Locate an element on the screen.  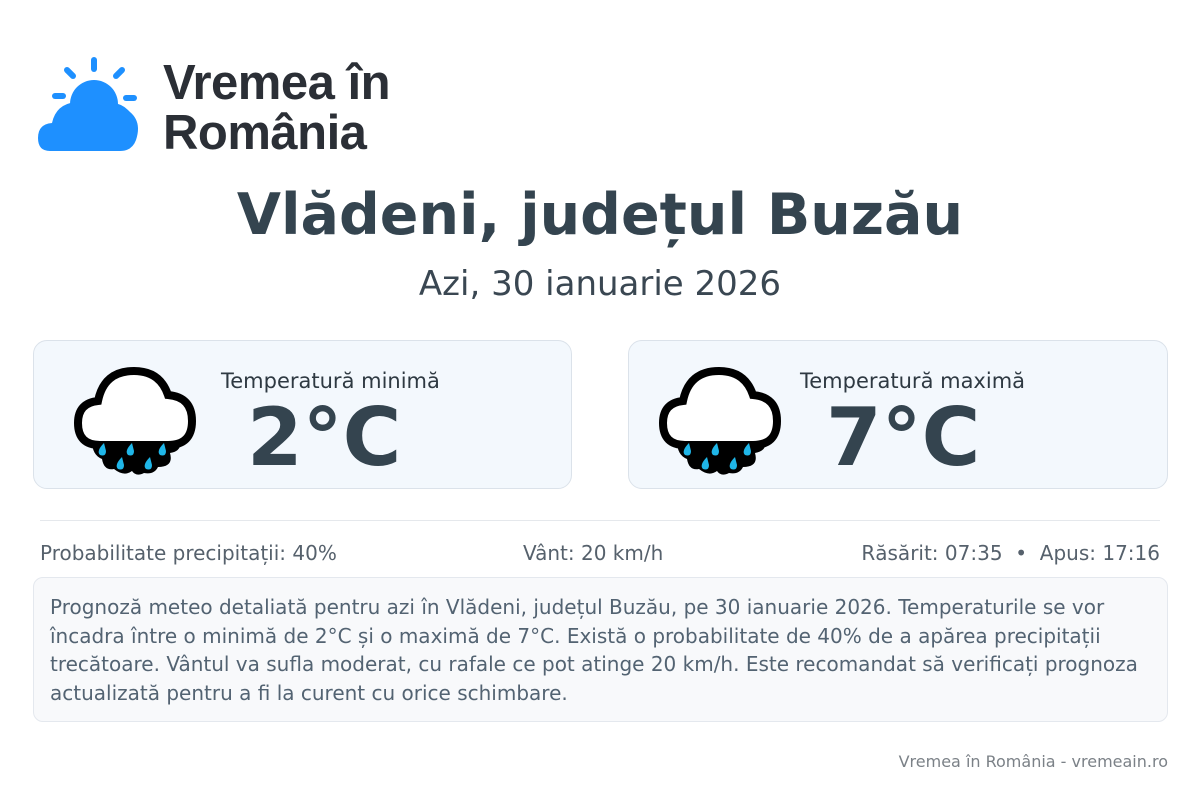
brand-line-2: România is located at coordinates (265, 133).